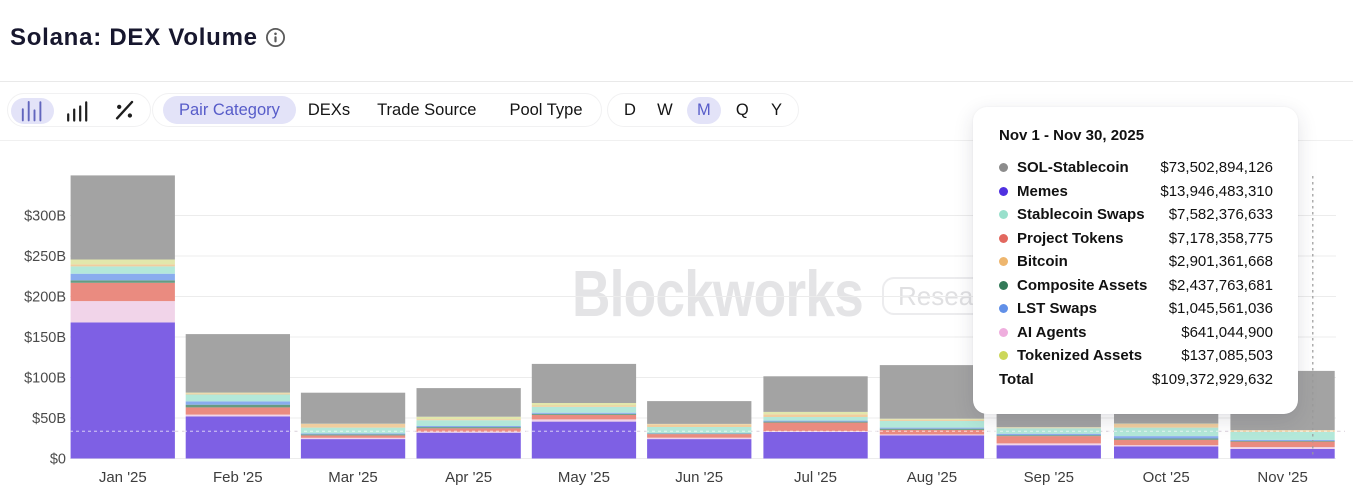 Image resolution: width=1353 pixels, height=492 pixels. What do you see at coordinates (815, 477) in the screenshot?
I see `svg-text: Jul '25` at bounding box center [815, 477].